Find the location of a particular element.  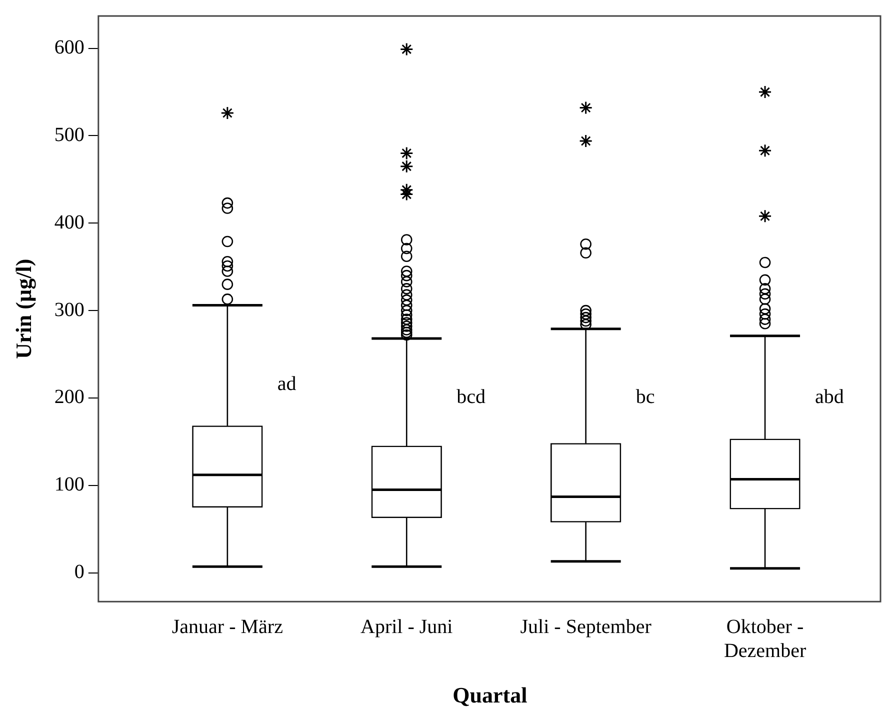

annotation: ad is located at coordinates (286, 384).